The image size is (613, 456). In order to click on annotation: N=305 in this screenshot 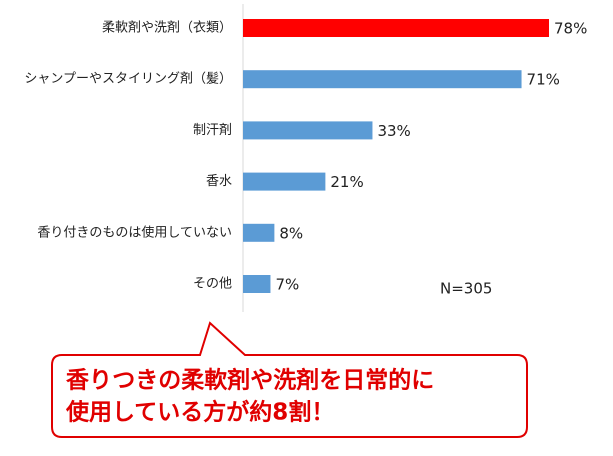, I will do `click(466, 289)`.